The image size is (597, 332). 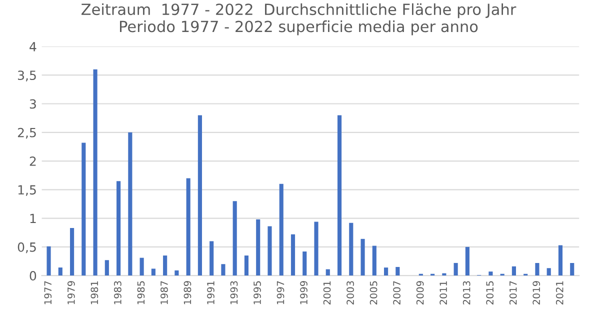 What do you see at coordinates (299, 19) in the screenshot?
I see `chart-title: Zeitraum 1977 - 2022 Durchschnittliche Fläche pro Jahr Periodo 1977 - 2022 superficie media per anno` at bounding box center [299, 19].